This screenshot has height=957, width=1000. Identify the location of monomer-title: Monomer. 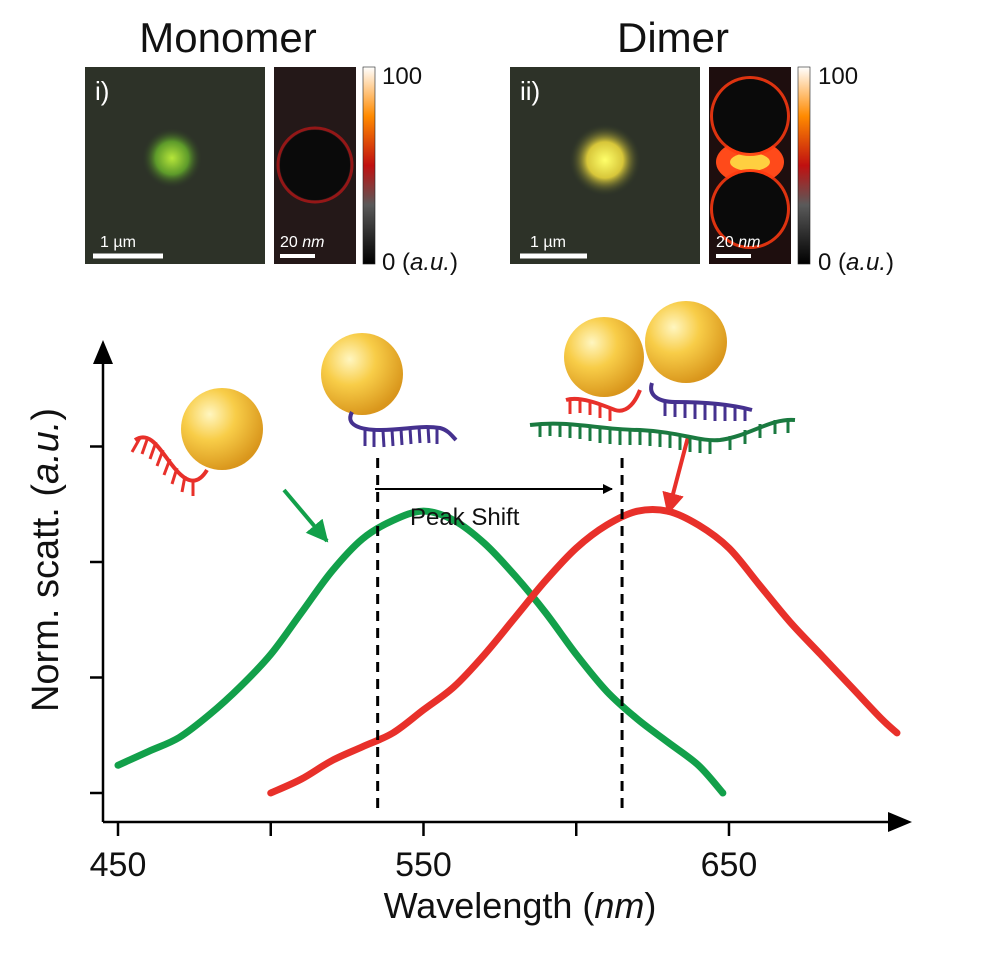
(227, 37).